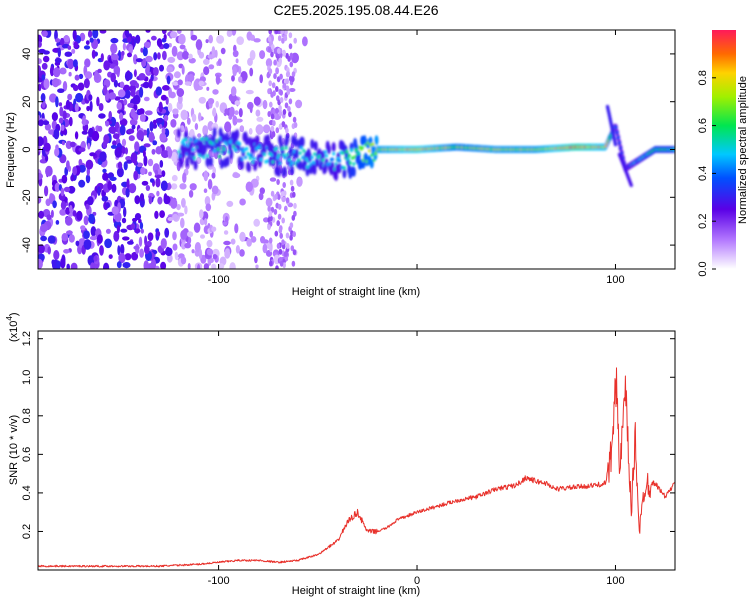 This screenshot has height=600, width=750. What do you see at coordinates (703, 173) in the screenshot?
I see `colorbar-tick-label: 0.4` at bounding box center [703, 173].